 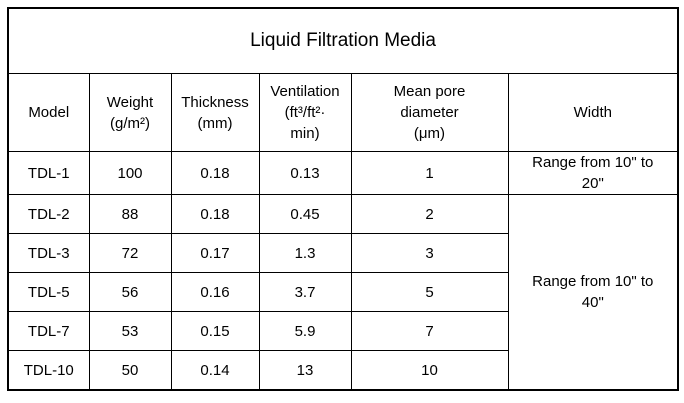 I want to click on column-header-ventilation: Ventilation (ft³/ft²· min), so click(x=305, y=112).